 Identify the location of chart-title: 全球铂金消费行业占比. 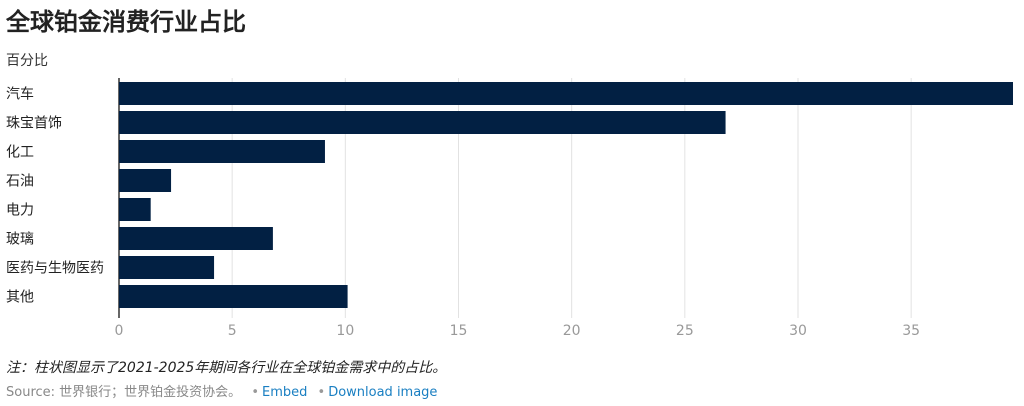
(126, 22).